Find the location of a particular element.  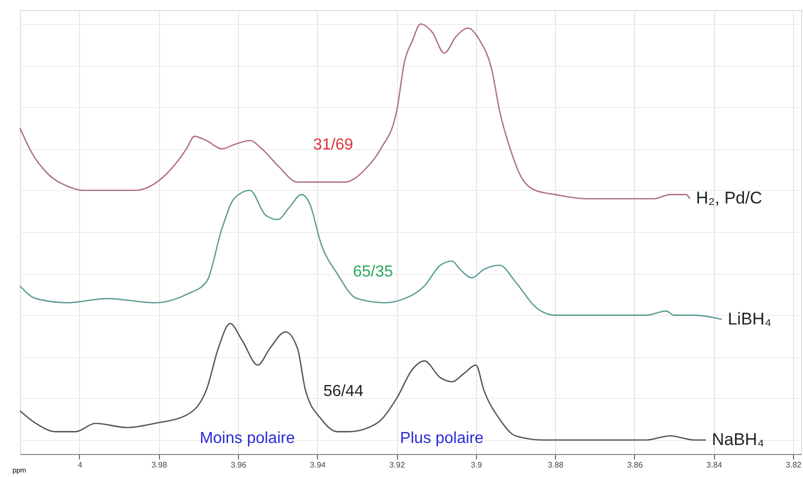

x-tick-label: 3.94 is located at coordinates (318, 465).